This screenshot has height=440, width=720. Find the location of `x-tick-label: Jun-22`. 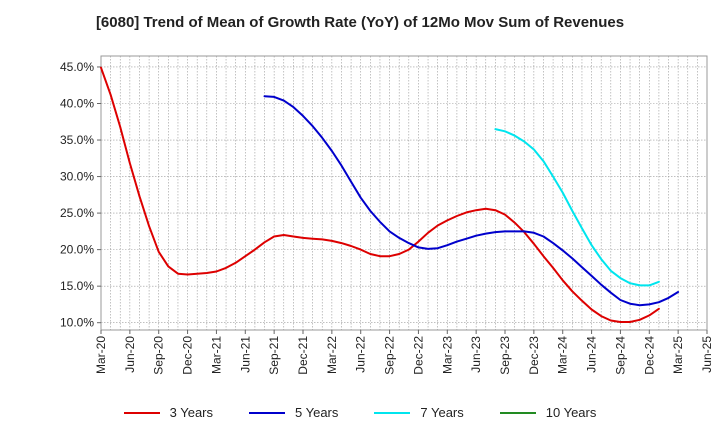

x-tick-label: Jun-22 is located at coordinates (361, 354).